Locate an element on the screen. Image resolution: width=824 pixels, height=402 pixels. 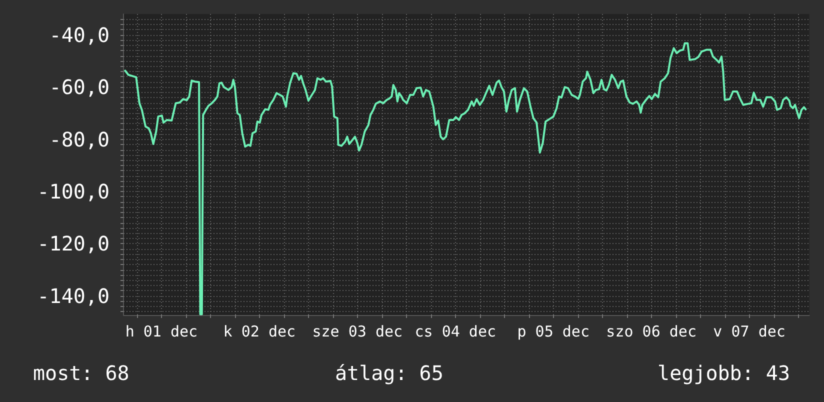
x-tick-label: sze 03 dec is located at coordinates (357, 331).